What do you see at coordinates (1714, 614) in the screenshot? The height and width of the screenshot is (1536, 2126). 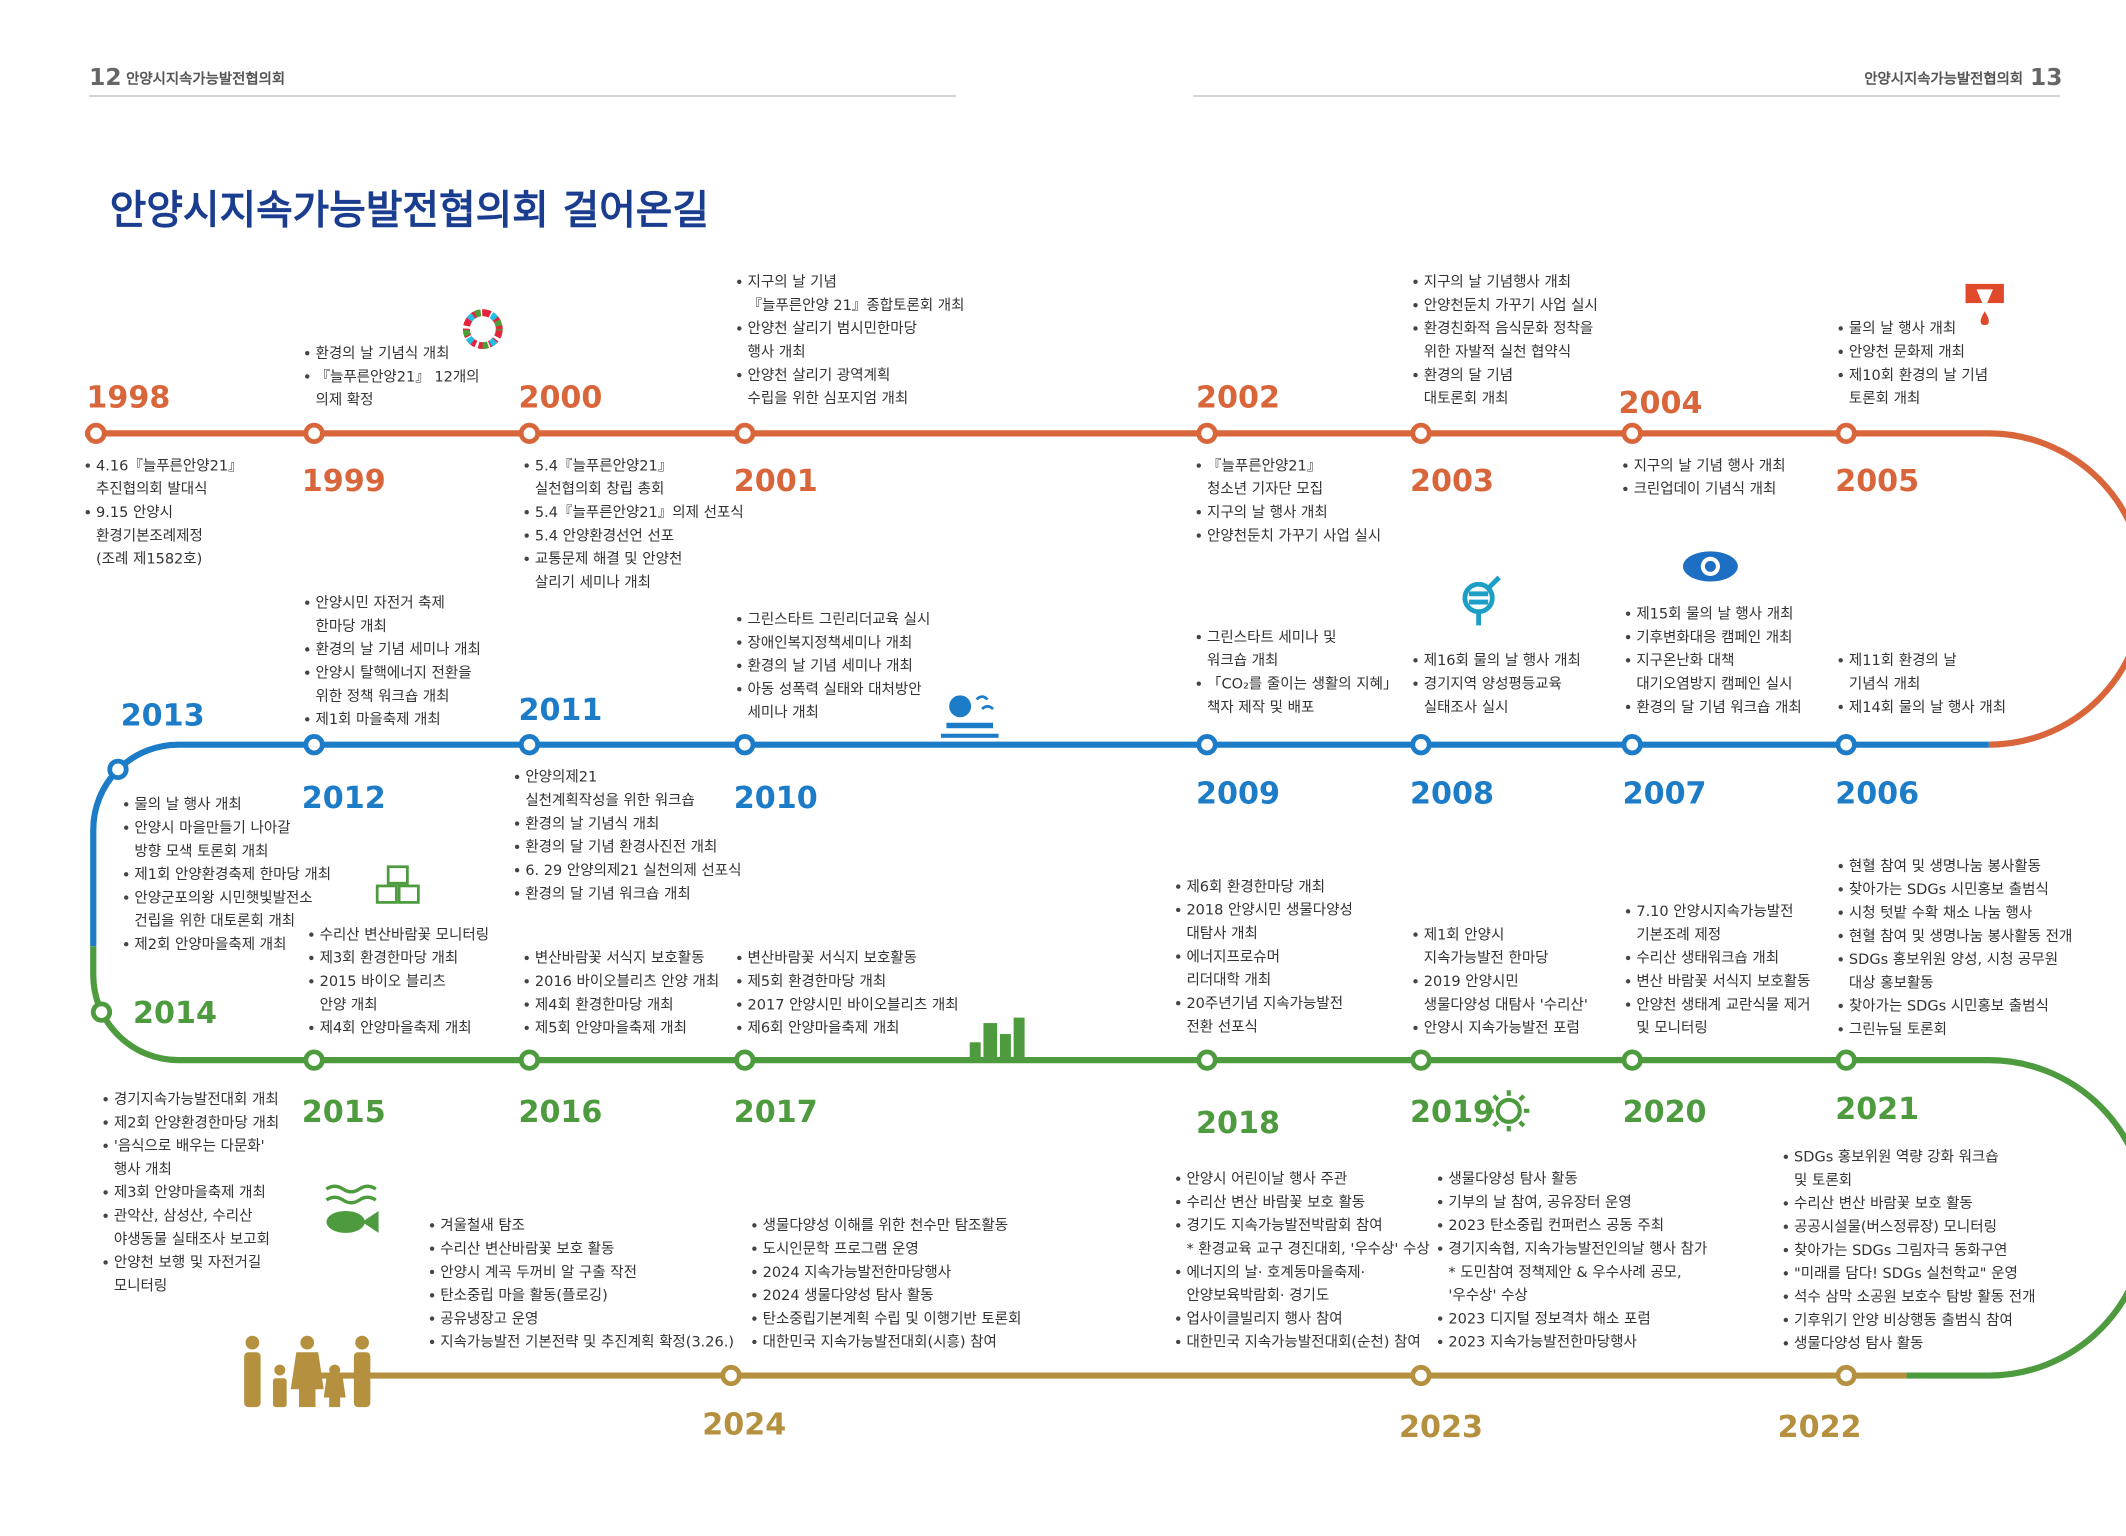 I see `event-text: 제15회 물의 날 행사 개최` at bounding box center [1714, 614].